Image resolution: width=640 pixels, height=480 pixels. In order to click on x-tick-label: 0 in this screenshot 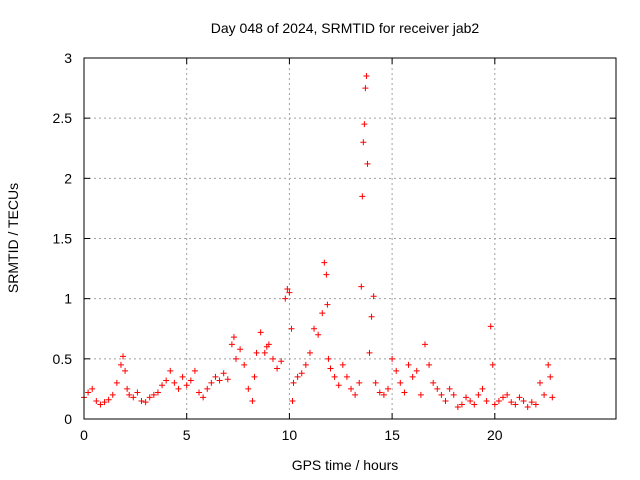, I will do `click(84, 435)`.